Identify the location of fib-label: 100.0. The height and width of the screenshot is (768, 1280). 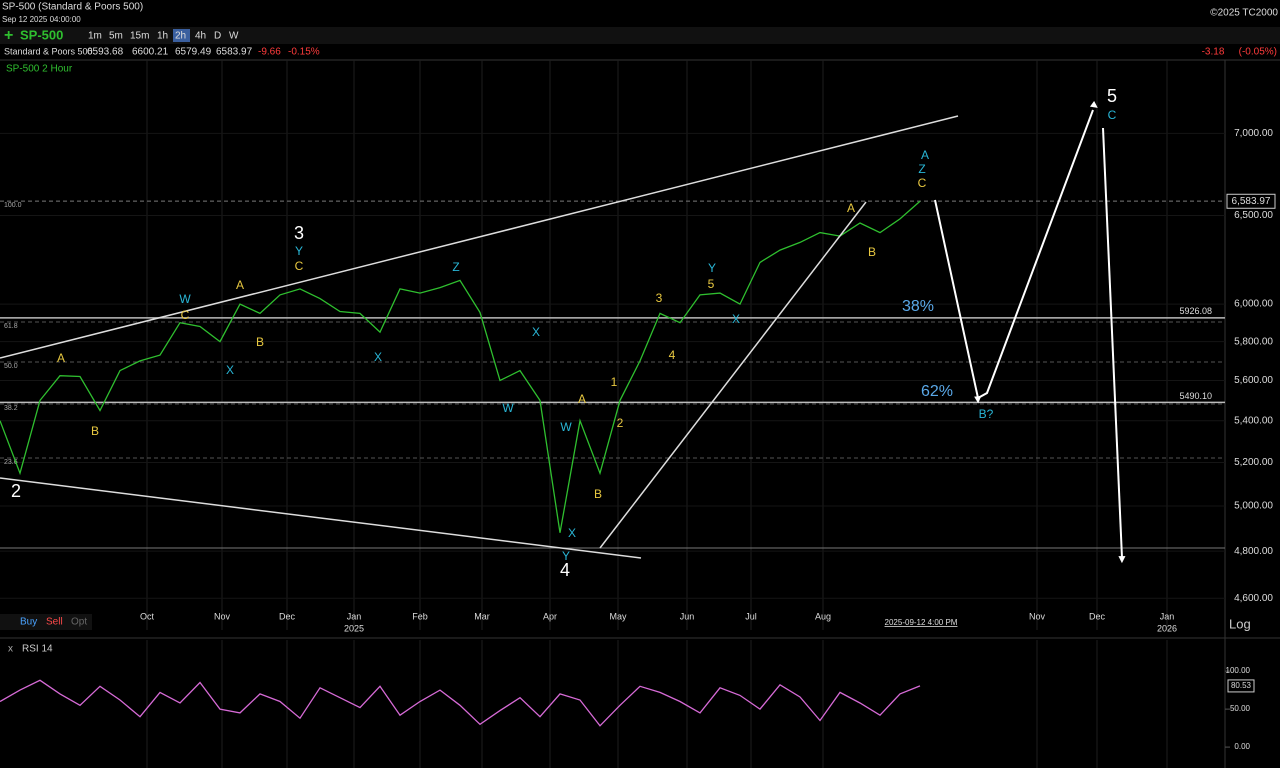
(13, 205).